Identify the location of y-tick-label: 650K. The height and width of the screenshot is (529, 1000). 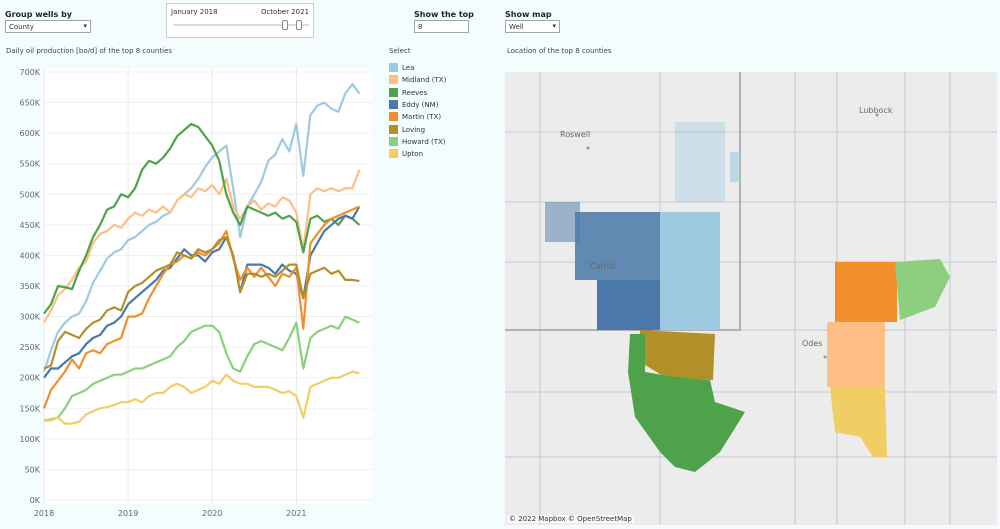
(29, 103).